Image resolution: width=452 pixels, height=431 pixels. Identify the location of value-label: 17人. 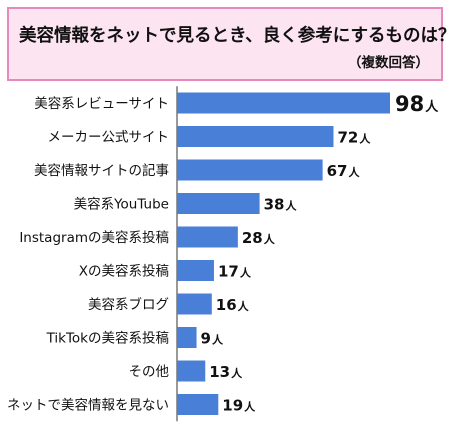
(235, 272).